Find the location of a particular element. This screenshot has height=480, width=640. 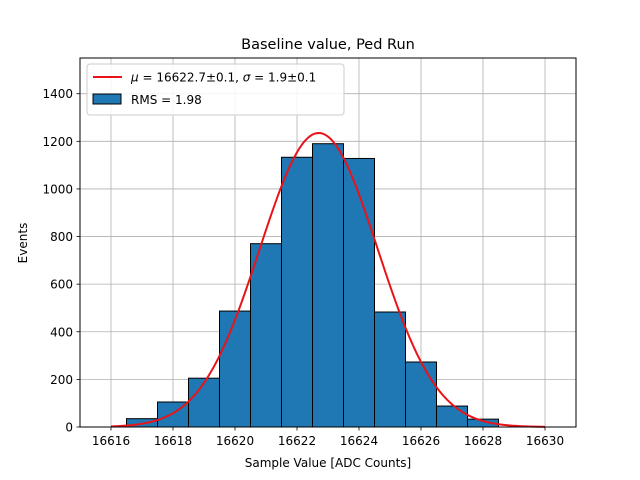

y-tick-label: 1400 is located at coordinates (57, 94).